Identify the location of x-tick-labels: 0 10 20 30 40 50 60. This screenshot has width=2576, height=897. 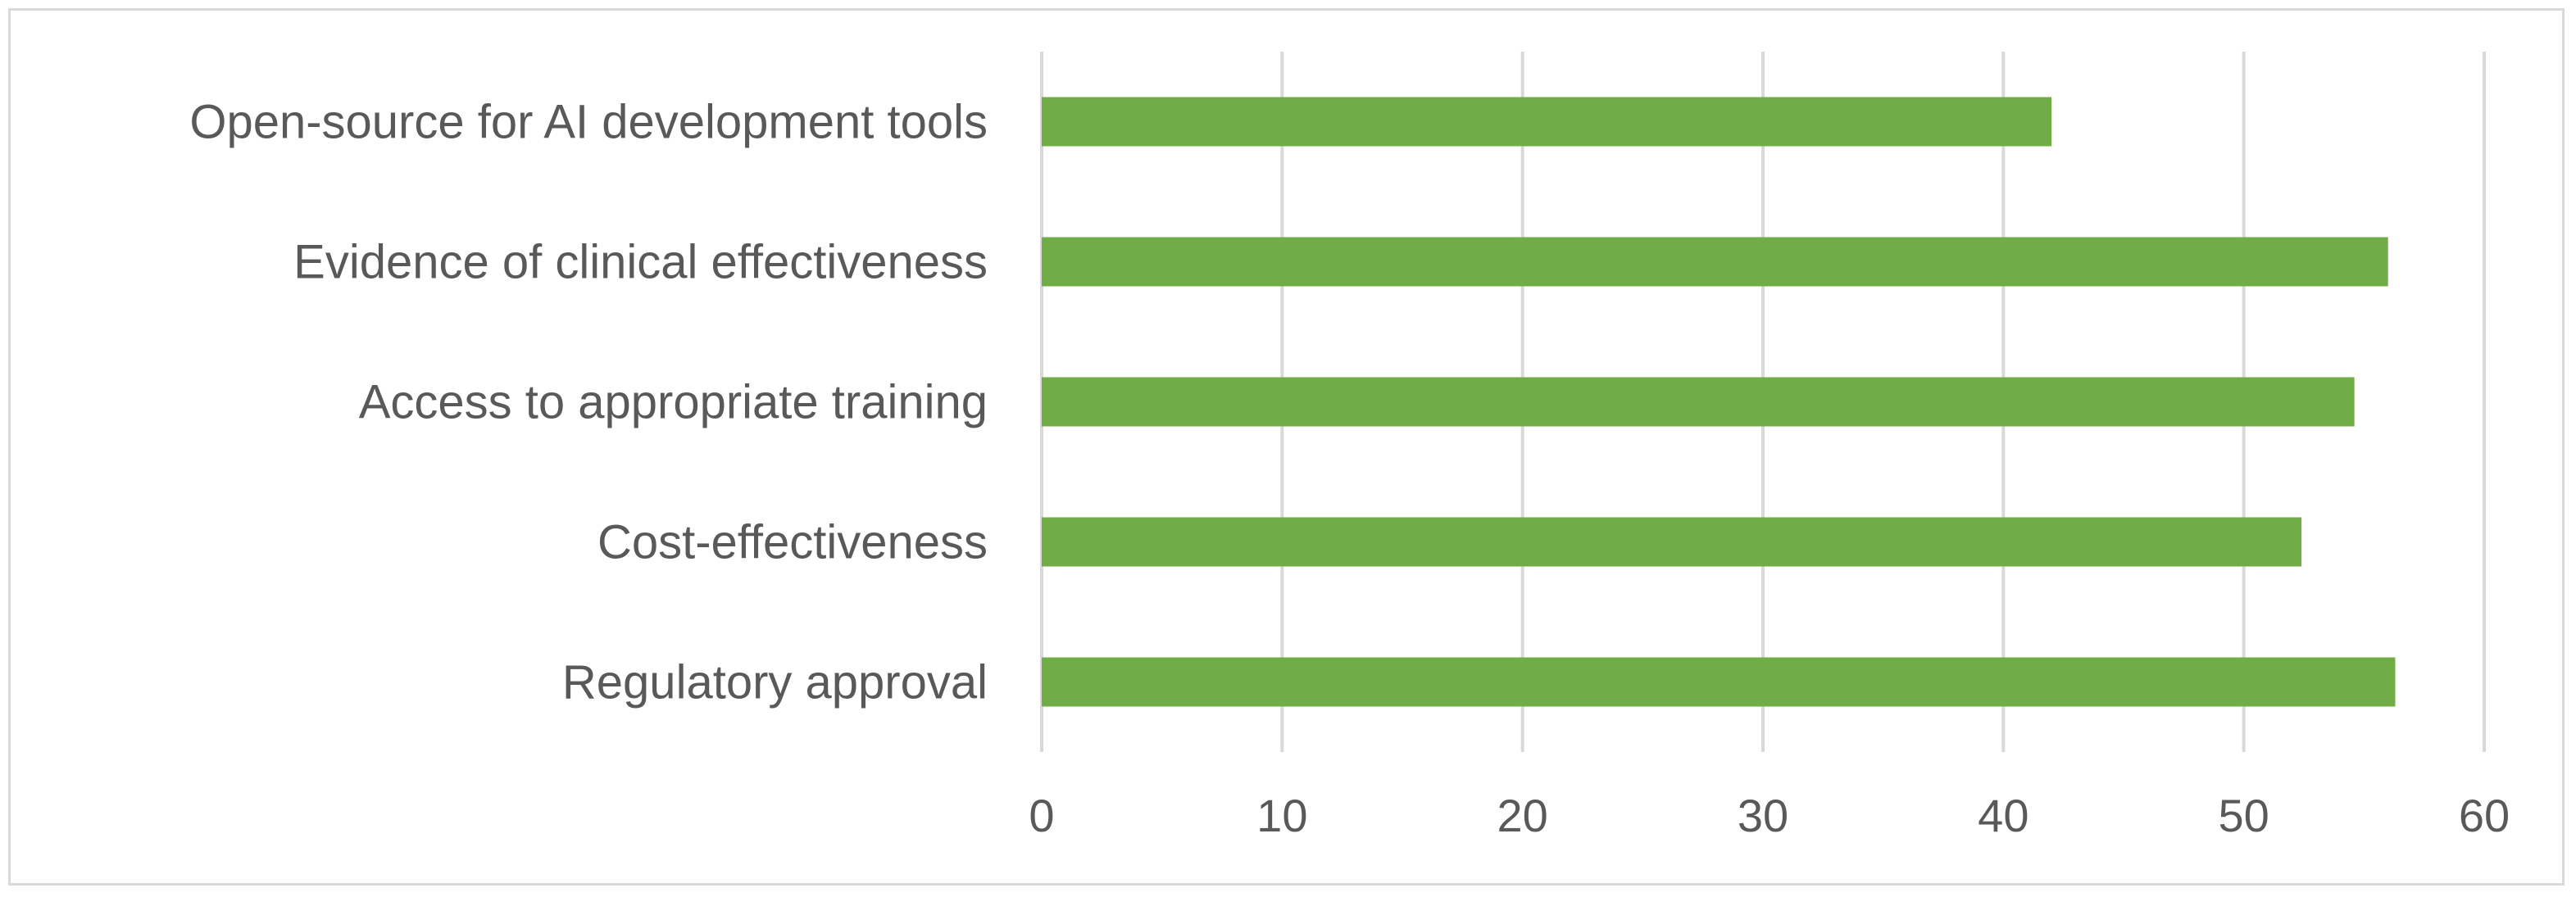
(1769, 815).